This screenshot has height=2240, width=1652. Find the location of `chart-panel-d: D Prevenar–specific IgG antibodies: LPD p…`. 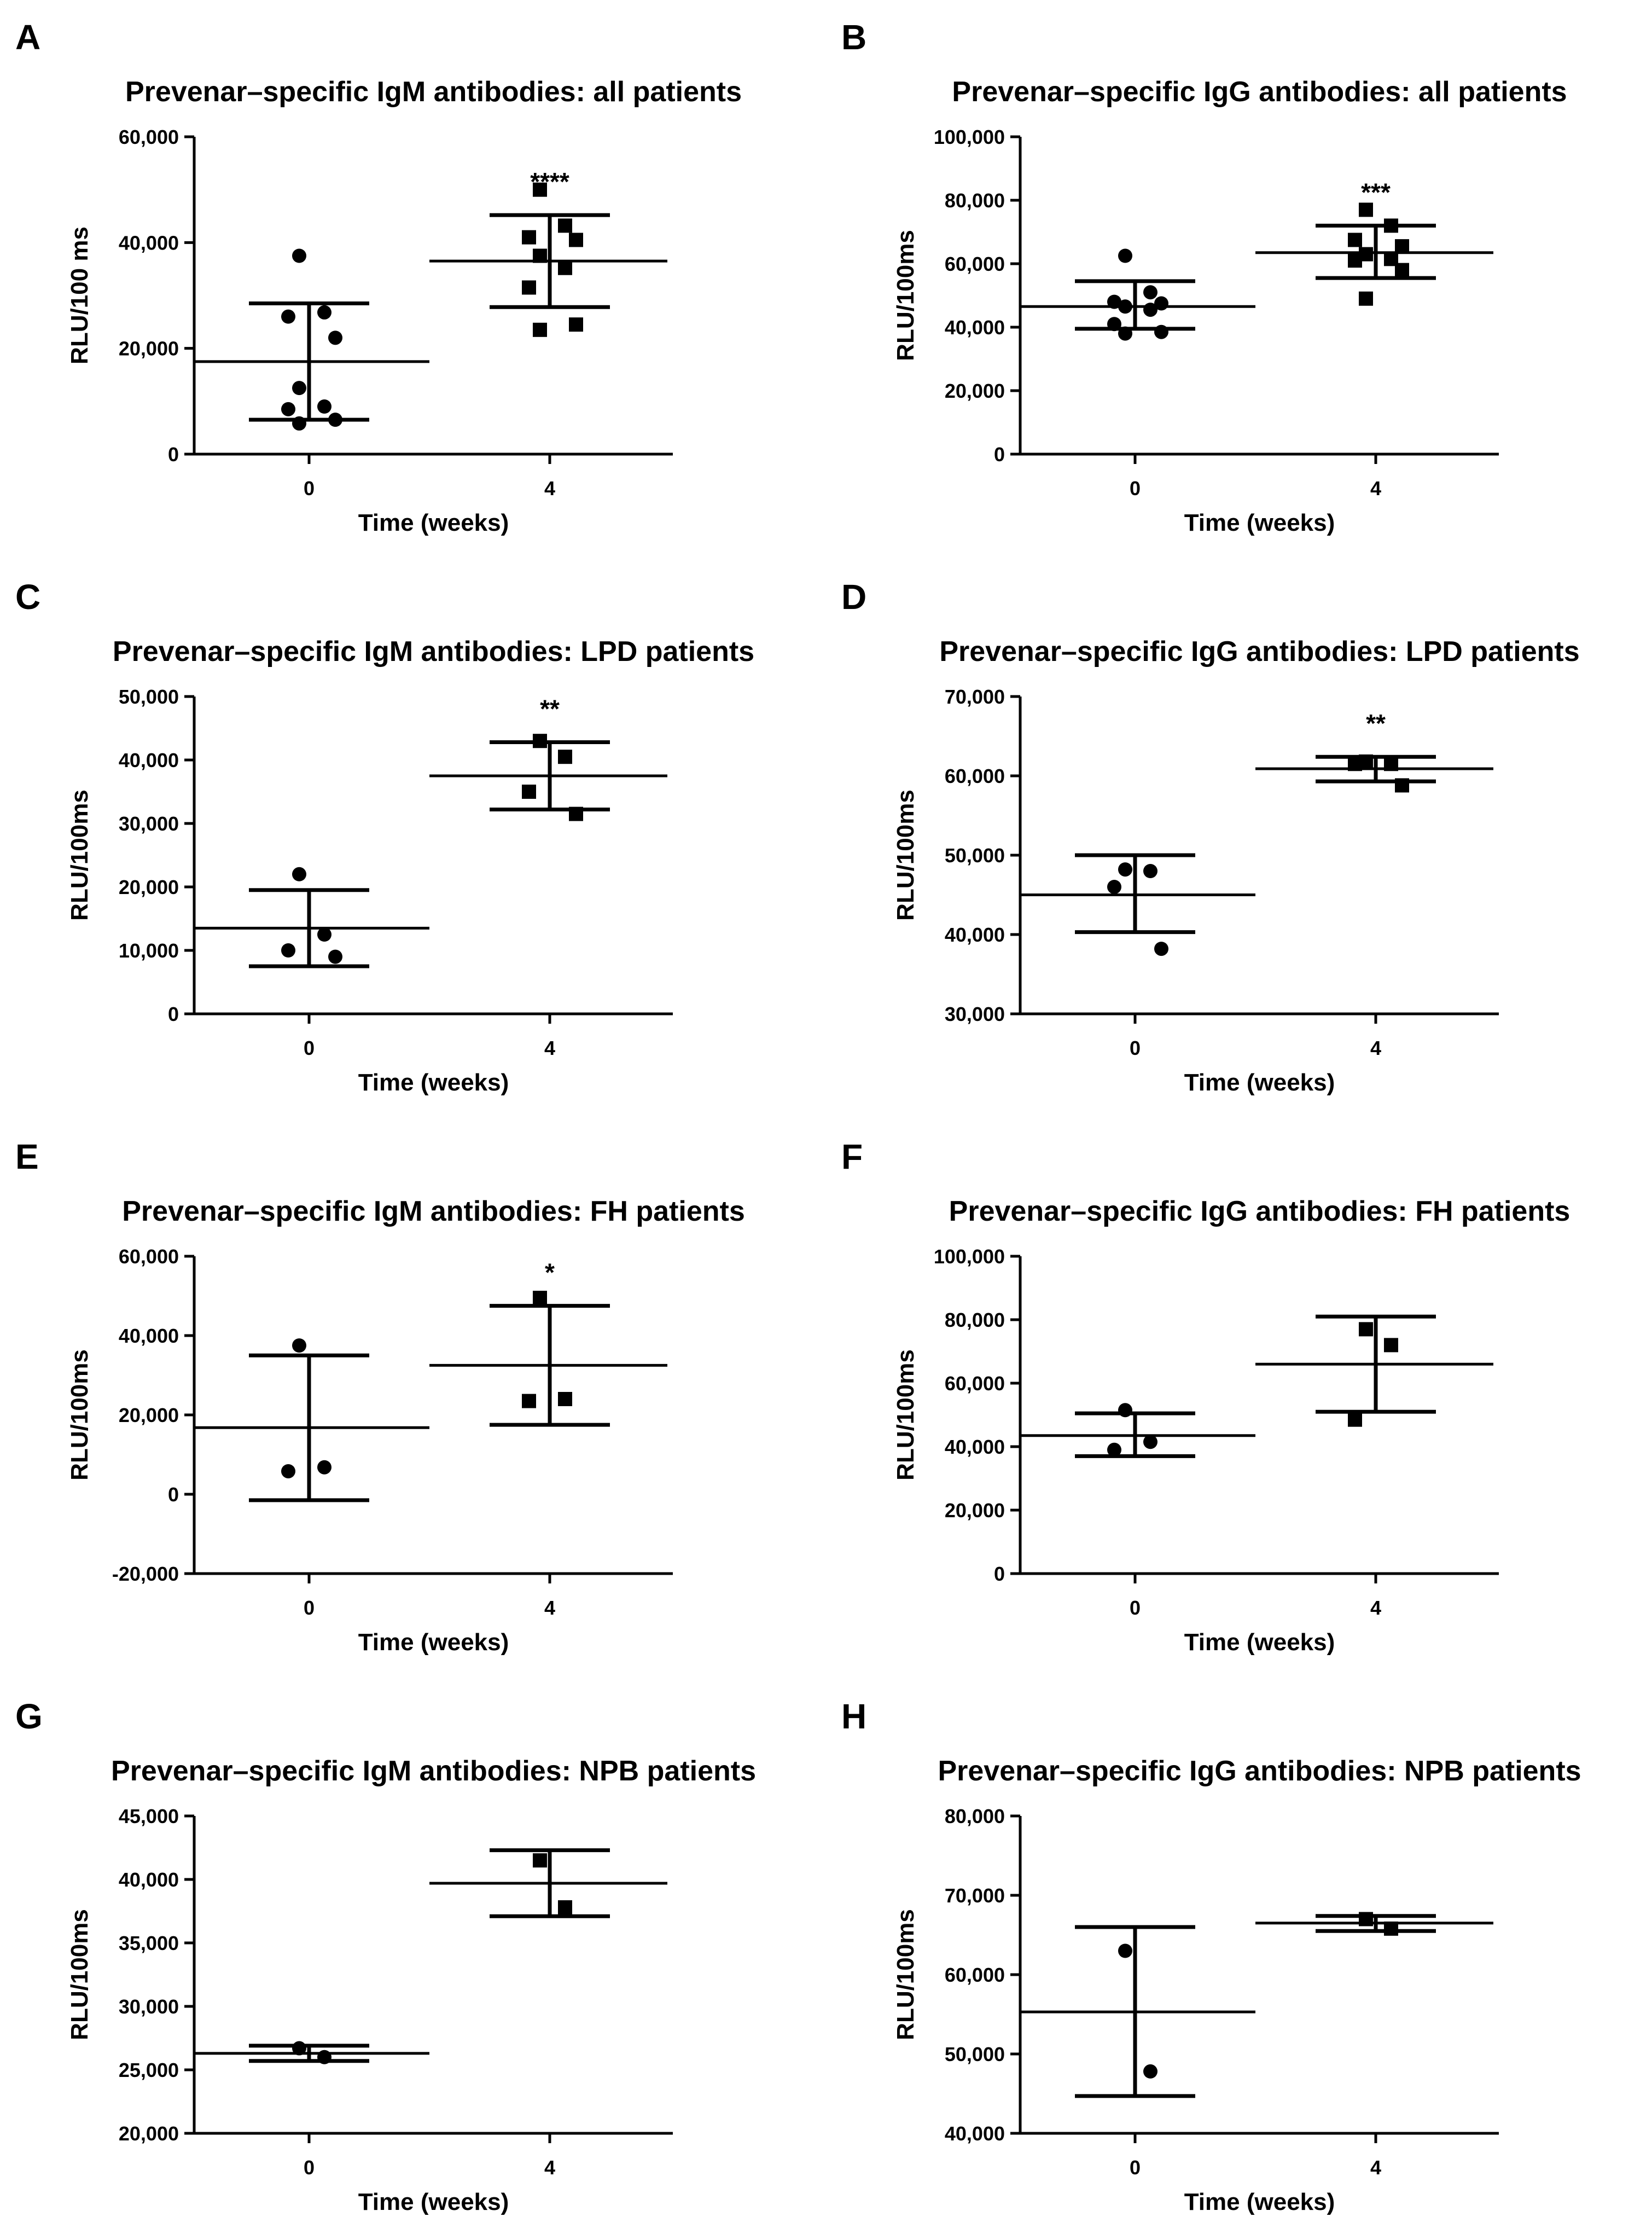

chart-panel-d: D Prevenar–specific IgG antibodies: LPD p… is located at coordinates (1239, 839).